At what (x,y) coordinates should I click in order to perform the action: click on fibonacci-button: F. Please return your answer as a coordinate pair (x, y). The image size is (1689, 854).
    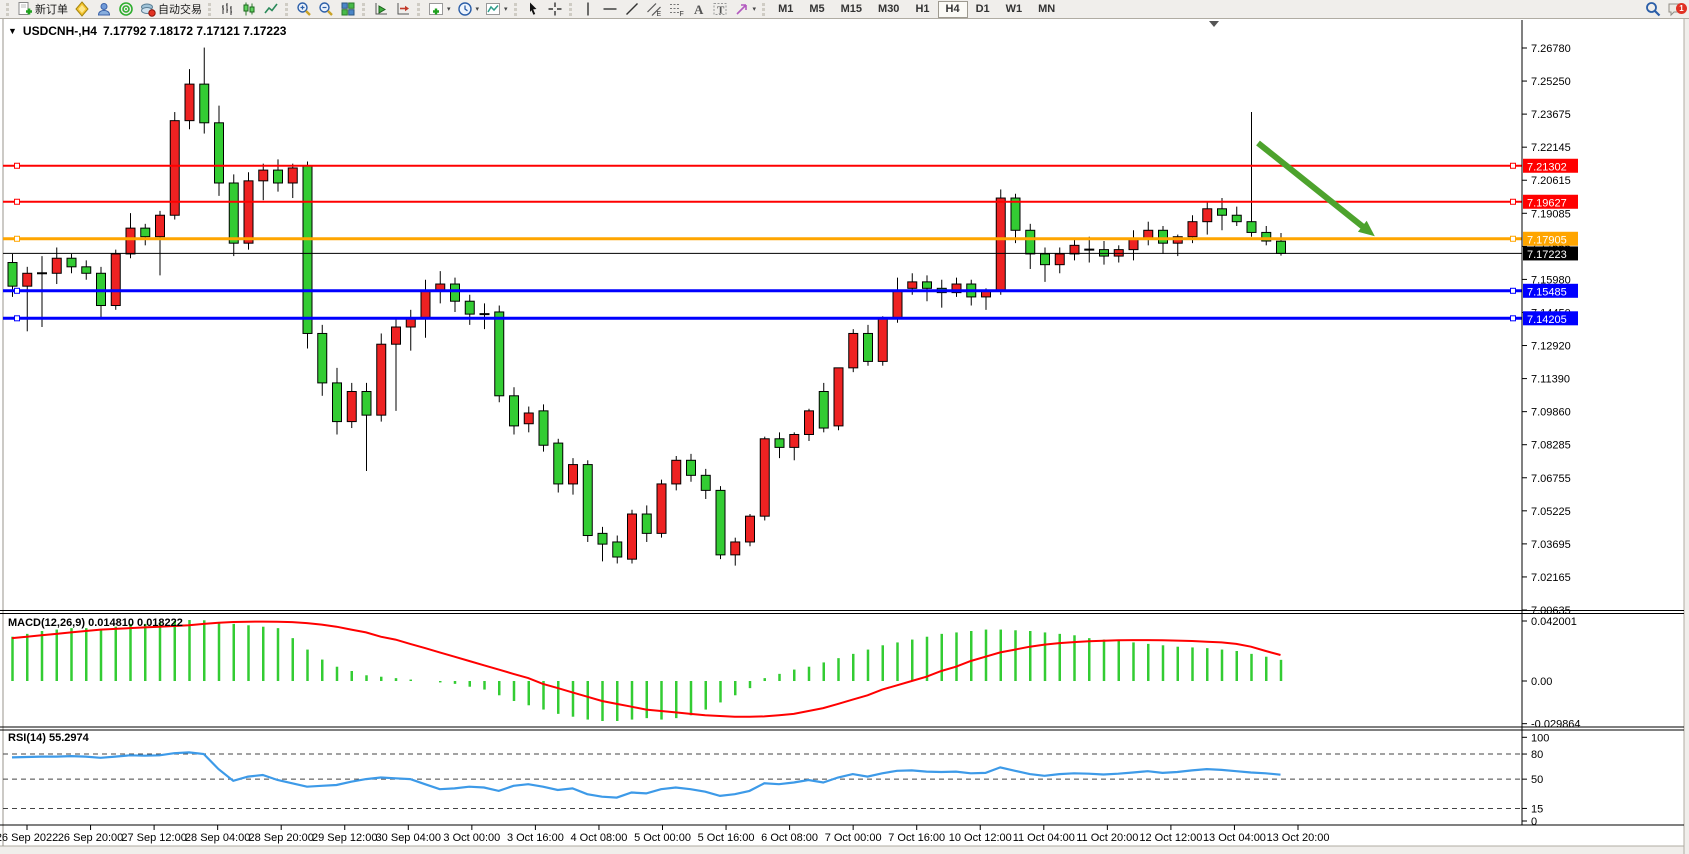
    Looking at the image, I should click on (676, 9).